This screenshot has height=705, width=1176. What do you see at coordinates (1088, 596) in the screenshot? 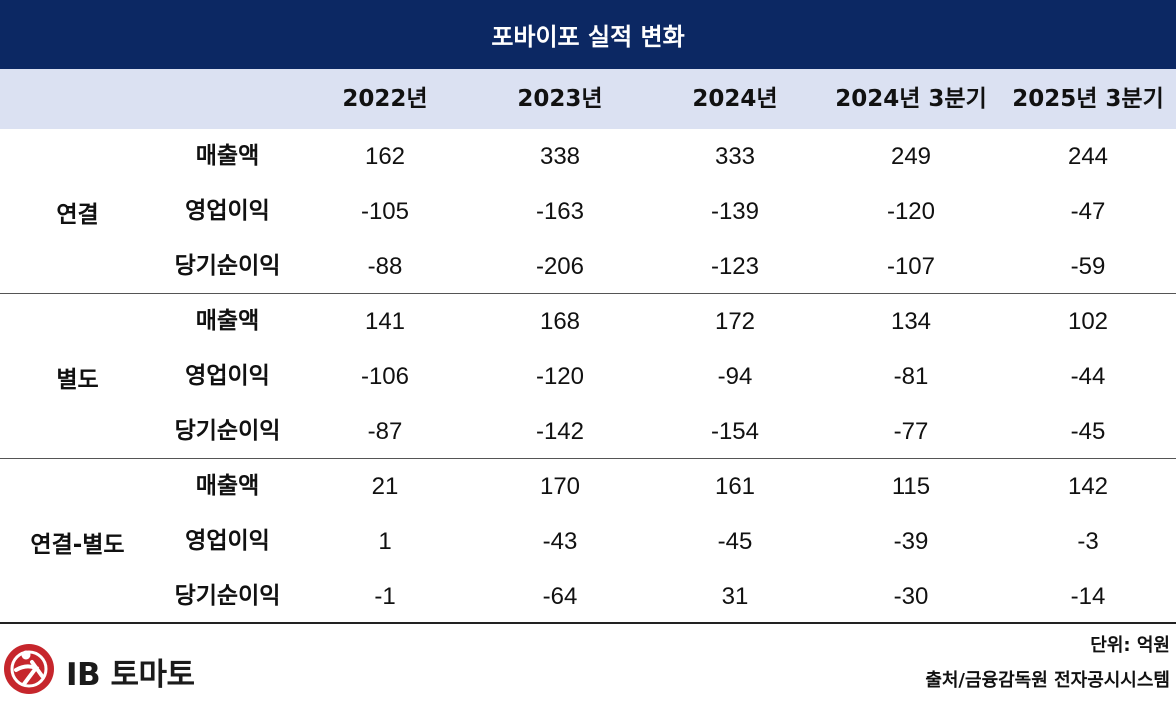
I see `table-cell: -14` at bounding box center [1088, 596].